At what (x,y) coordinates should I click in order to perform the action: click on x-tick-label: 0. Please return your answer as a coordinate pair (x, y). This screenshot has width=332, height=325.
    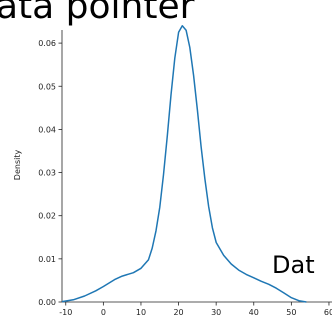
    Looking at the image, I should click on (103, 312).